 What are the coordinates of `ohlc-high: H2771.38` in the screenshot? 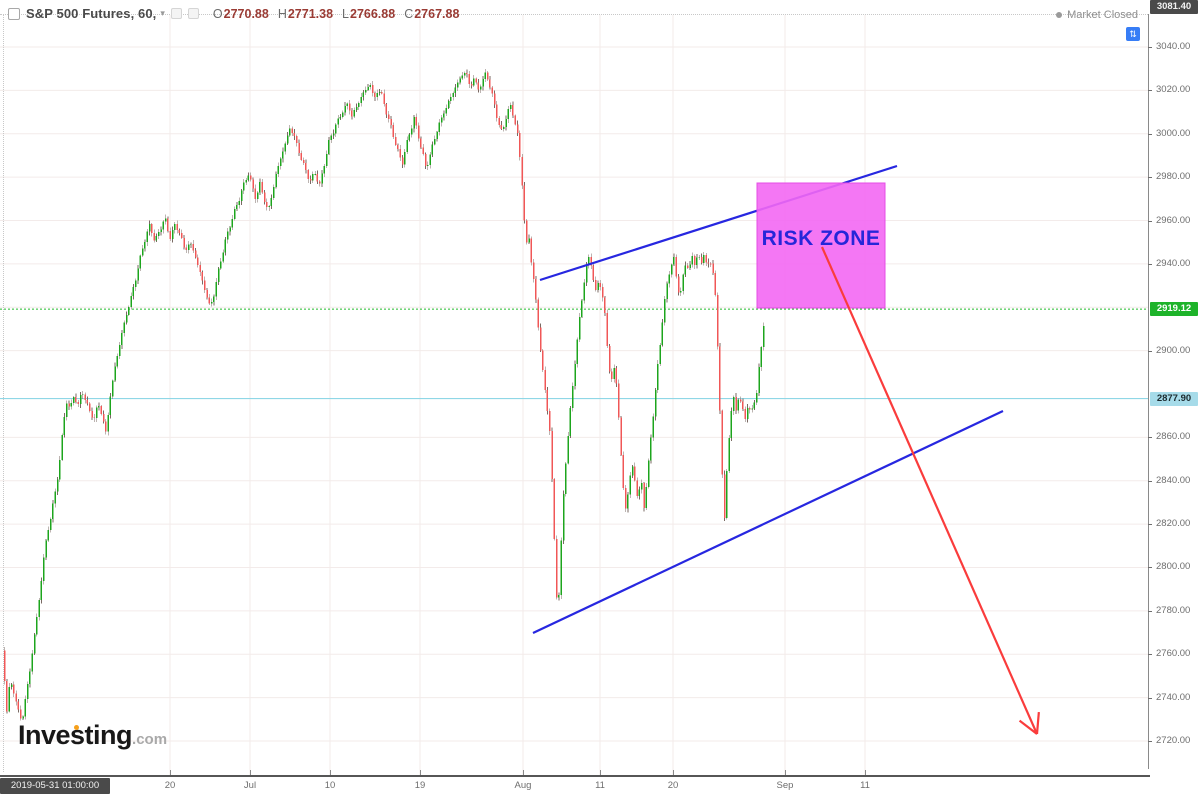 It's located at (305, 13).